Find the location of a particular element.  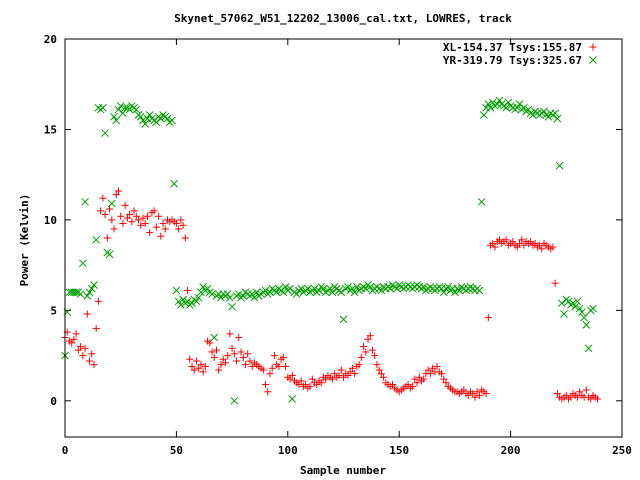

x-tick-label: 150 is located at coordinates (399, 450).